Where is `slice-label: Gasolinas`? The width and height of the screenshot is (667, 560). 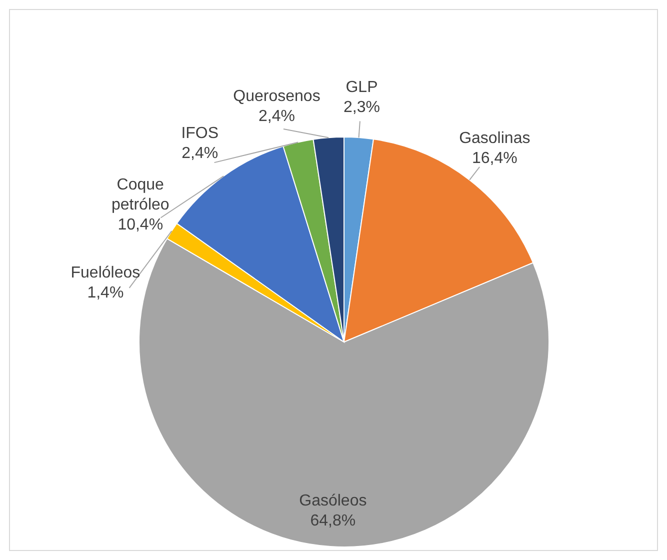 slice-label: Gasolinas is located at coordinates (494, 139).